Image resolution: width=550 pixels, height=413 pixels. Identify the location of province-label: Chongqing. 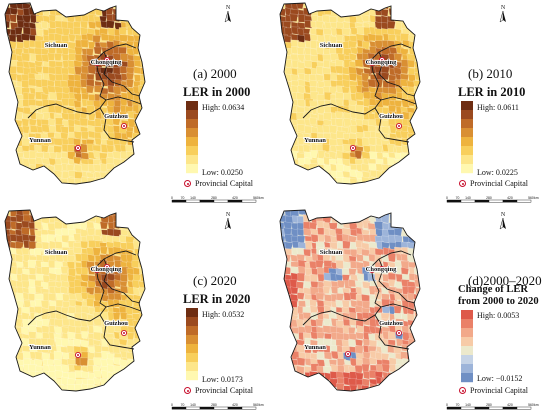
(106, 269).